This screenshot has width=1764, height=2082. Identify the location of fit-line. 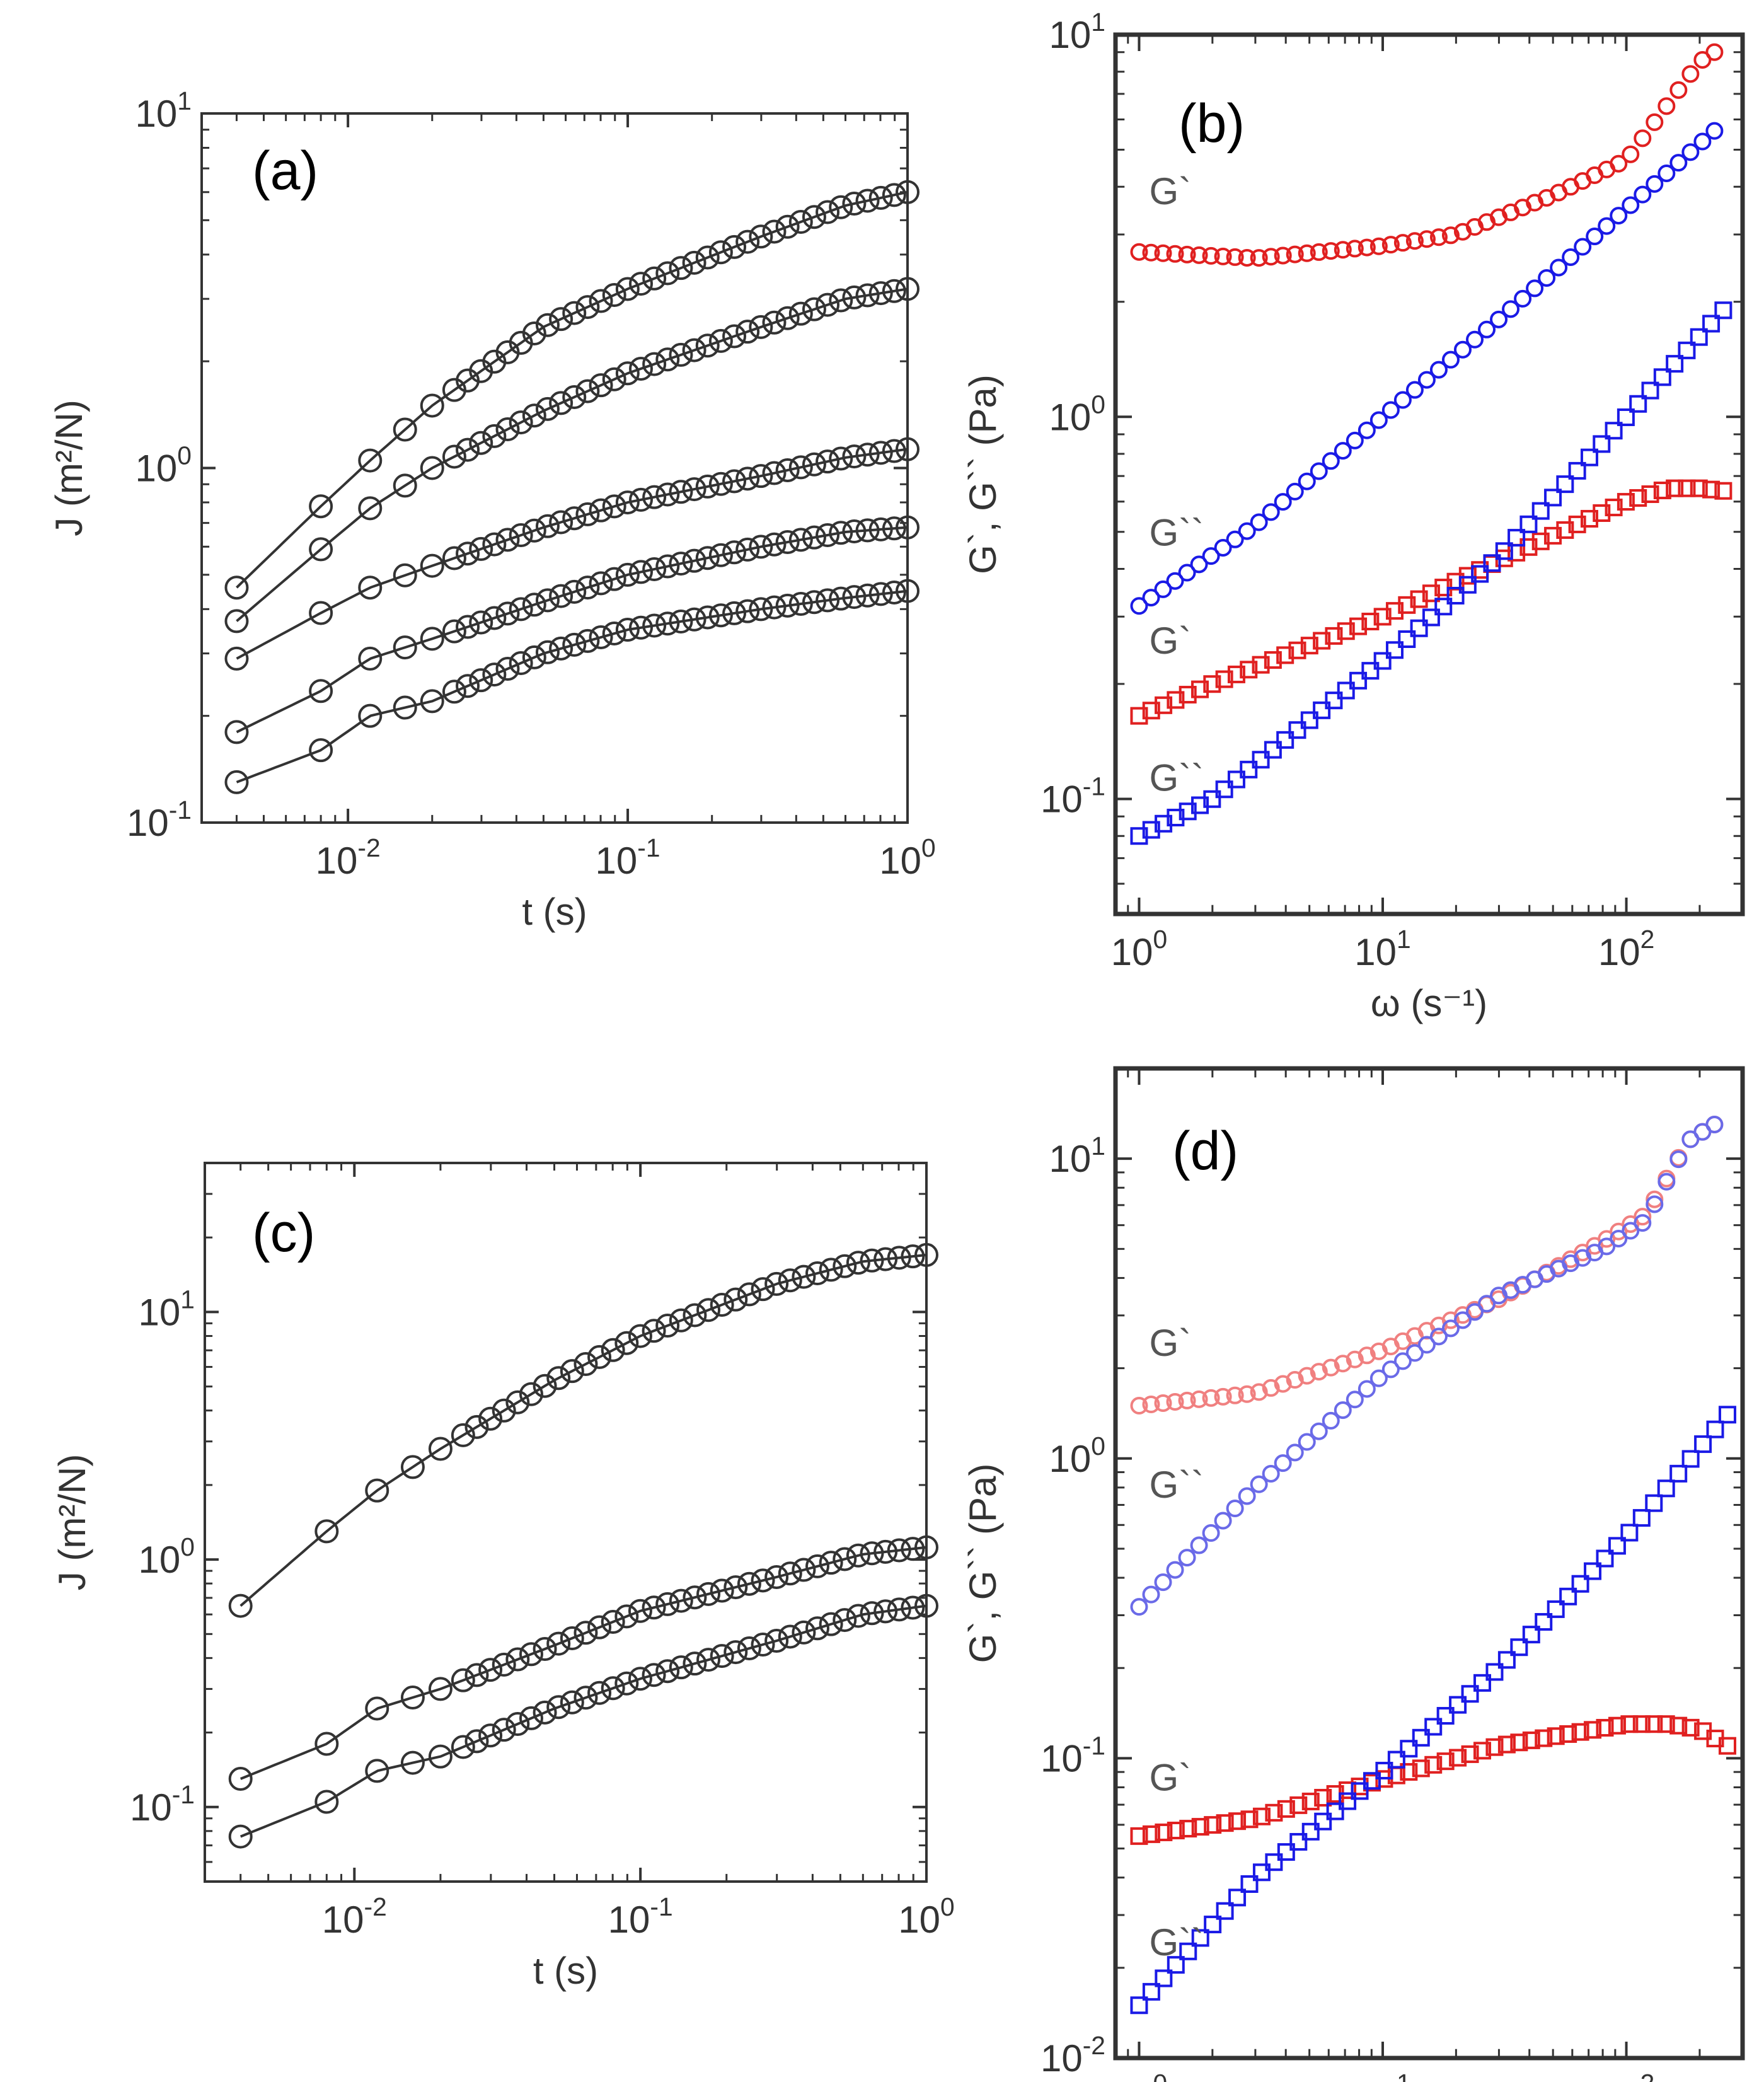
(583, 1430).